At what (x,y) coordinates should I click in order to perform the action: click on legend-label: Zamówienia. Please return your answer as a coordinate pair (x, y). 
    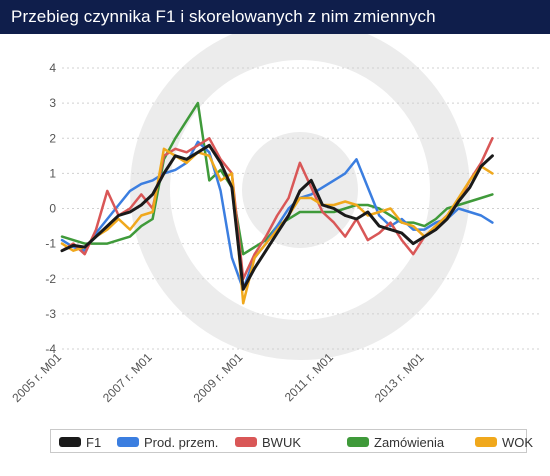
    Looking at the image, I should click on (409, 443).